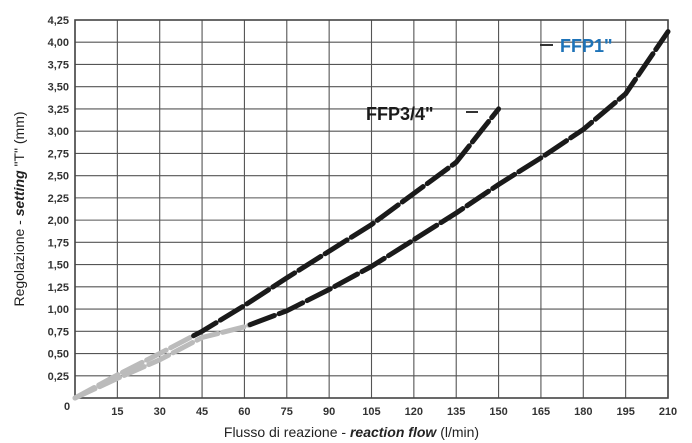 The width and height of the screenshot is (692, 443). What do you see at coordinates (58, 132) in the screenshot?
I see `y-tick-label: 3,00` at bounding box center [58, 132].